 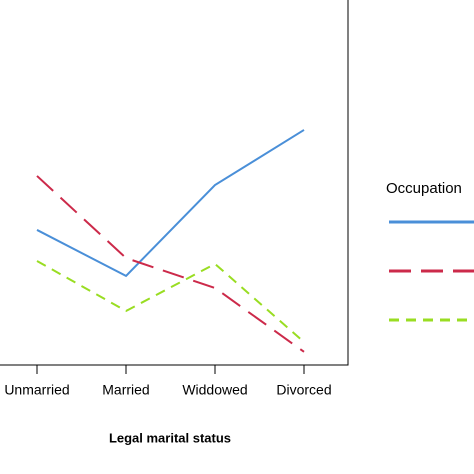 What do you see at coordinates (36, 390) in the screenshot?
I see `x-tick-label: Unmarried` at bounding box center [36, 390].